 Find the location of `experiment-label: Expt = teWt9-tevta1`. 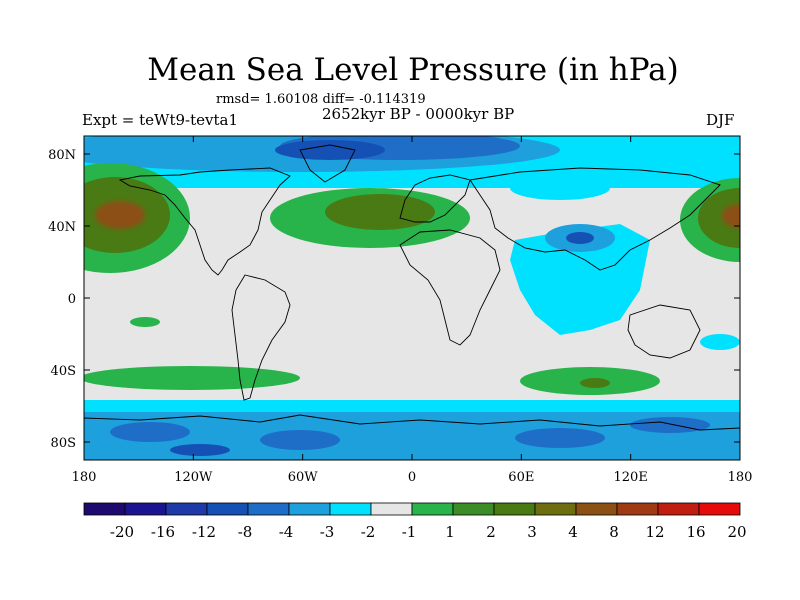

experiment-label: Expt = teWt9-tevta1 is located at coordinates (160, 120).